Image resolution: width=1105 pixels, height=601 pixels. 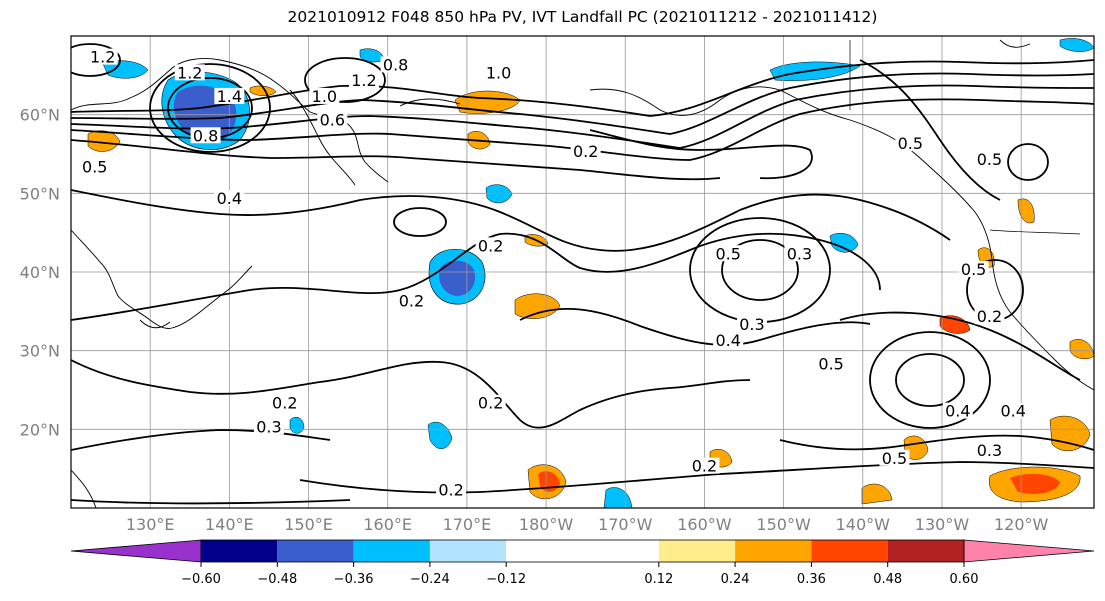 I want to click on contour-label-13: 0.2, so click(x=411, y=300).